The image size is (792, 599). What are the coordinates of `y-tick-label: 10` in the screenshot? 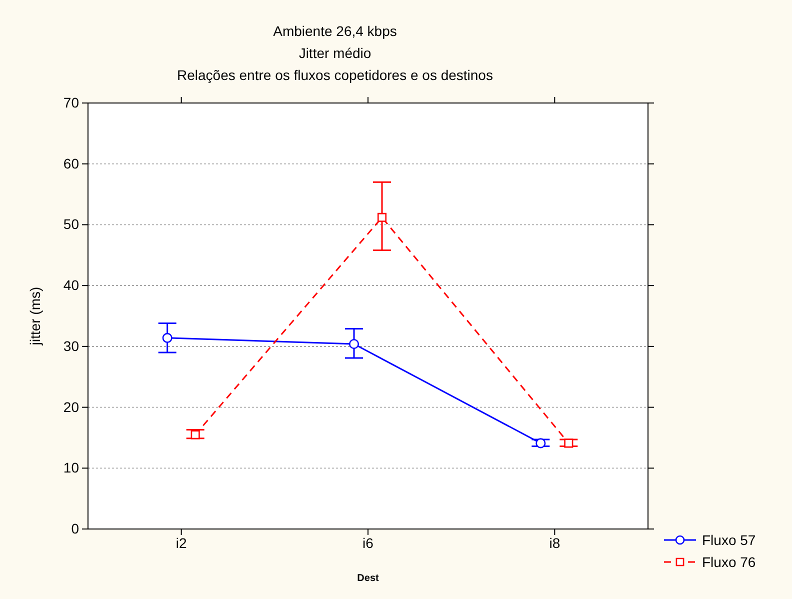 It's located at (71, 468).